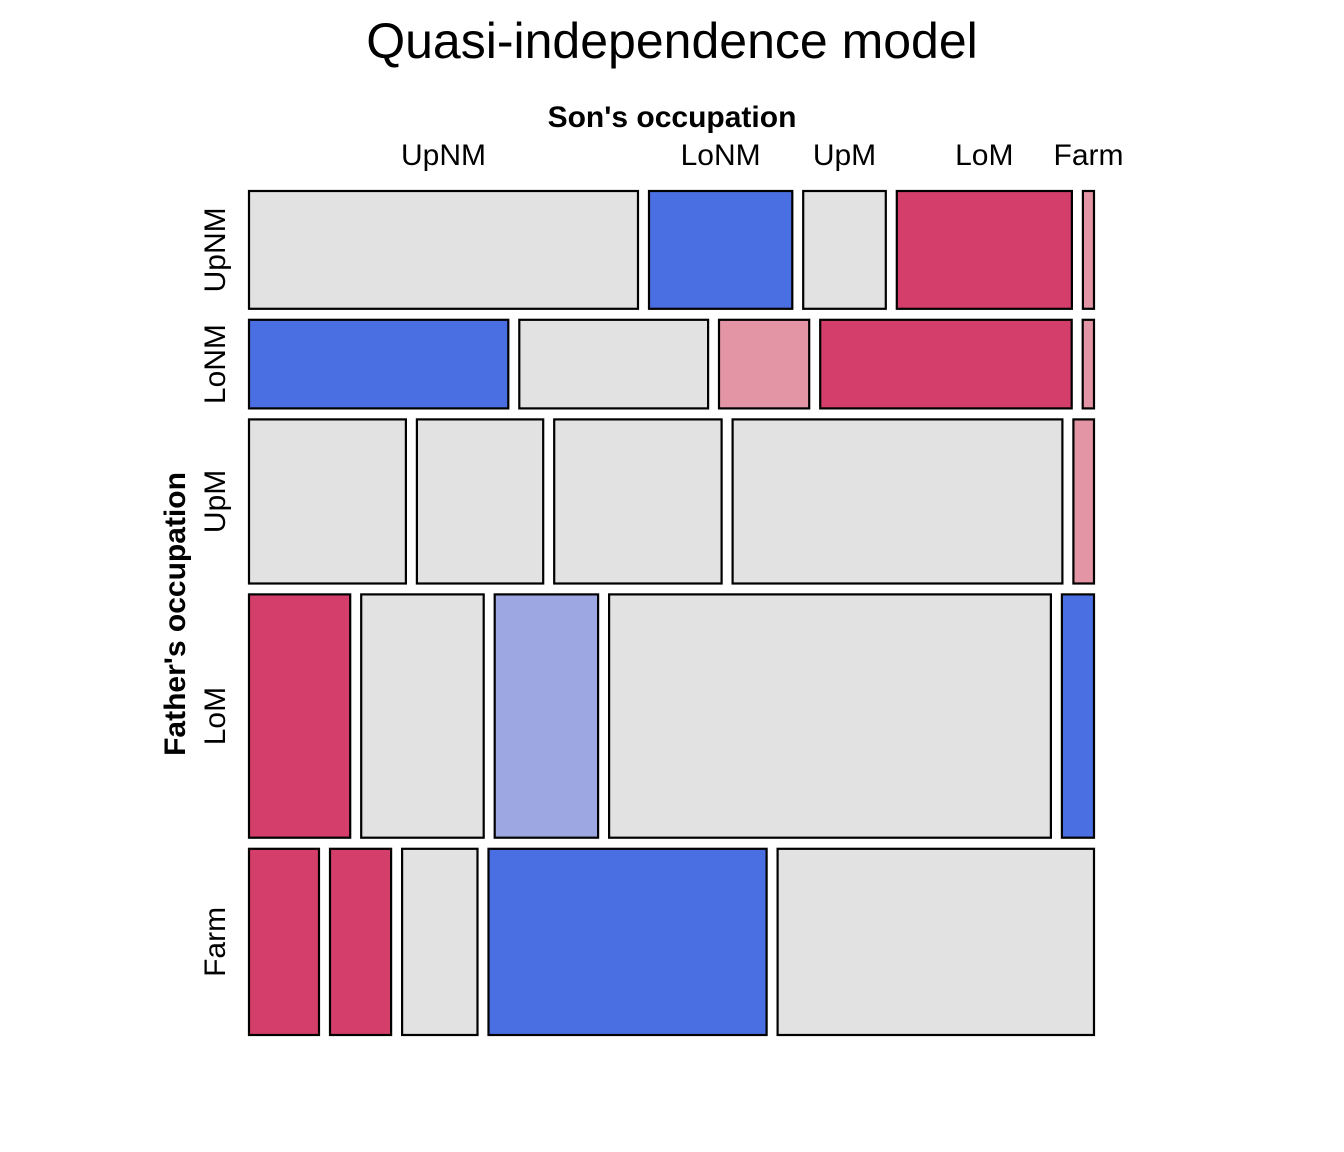  Describe the element at coordinates (764, 364) in the screenshot. I see `mosaic-cell-lonm-upm` at that location.